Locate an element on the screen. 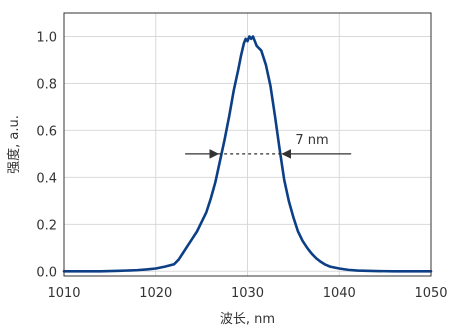 This screenshot has width=451, height=329. x-tick-label: 1030 is located at coordinates (247, 293).